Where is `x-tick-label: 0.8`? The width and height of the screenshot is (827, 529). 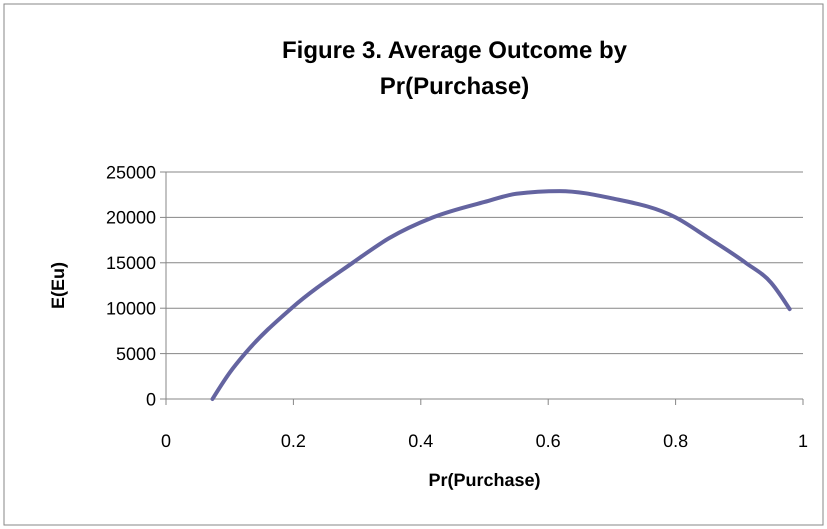
x-tick-label: 0.8 is located at coordinates (675, 441).